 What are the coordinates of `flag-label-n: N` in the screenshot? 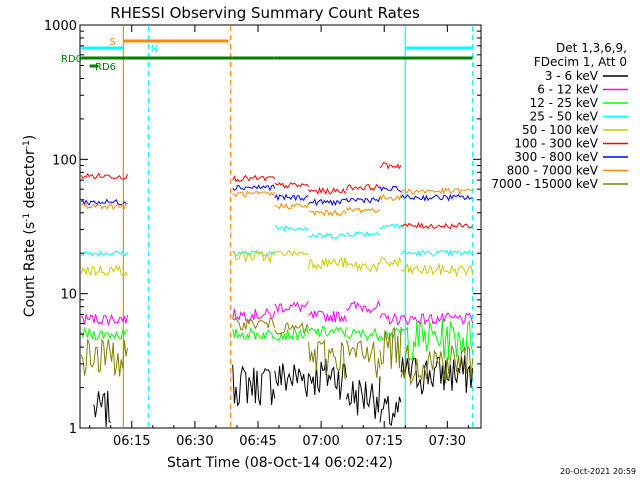 It's located at (154, 49).